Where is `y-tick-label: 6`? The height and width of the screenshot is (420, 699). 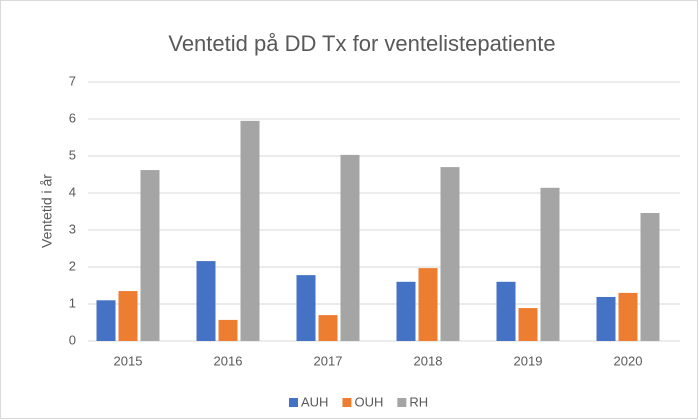 y-tick-label: 6 is located at coordinates (72, 117).